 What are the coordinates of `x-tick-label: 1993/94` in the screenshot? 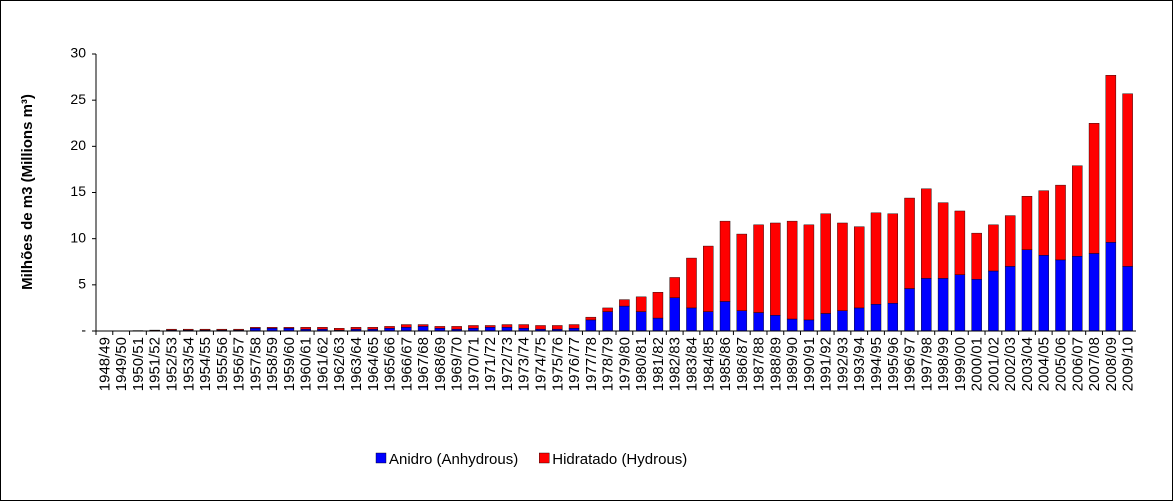 It's located at (859, 364).